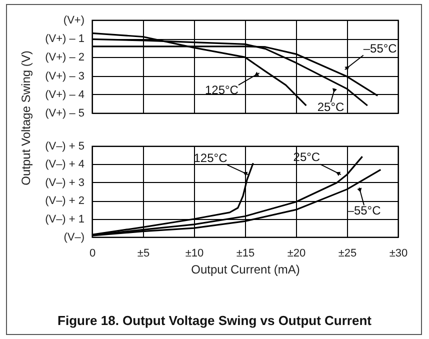  I want to click on y-tick-label: (V–) + 5, so click(64, 146).